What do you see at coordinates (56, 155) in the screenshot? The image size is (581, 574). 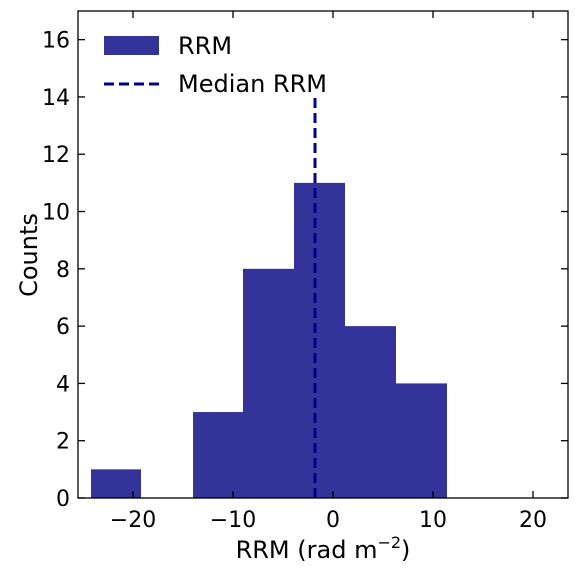 I see `y-tick-label: 12` at bounding box center [56, 155].